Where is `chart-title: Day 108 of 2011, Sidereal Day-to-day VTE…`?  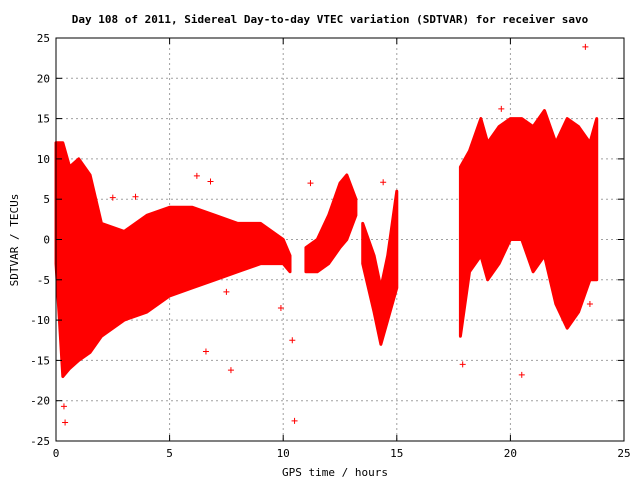 chart-title: Day 108 of 2011, Sidereal Day-to-day VTE… is located at coordinates (330, 19).